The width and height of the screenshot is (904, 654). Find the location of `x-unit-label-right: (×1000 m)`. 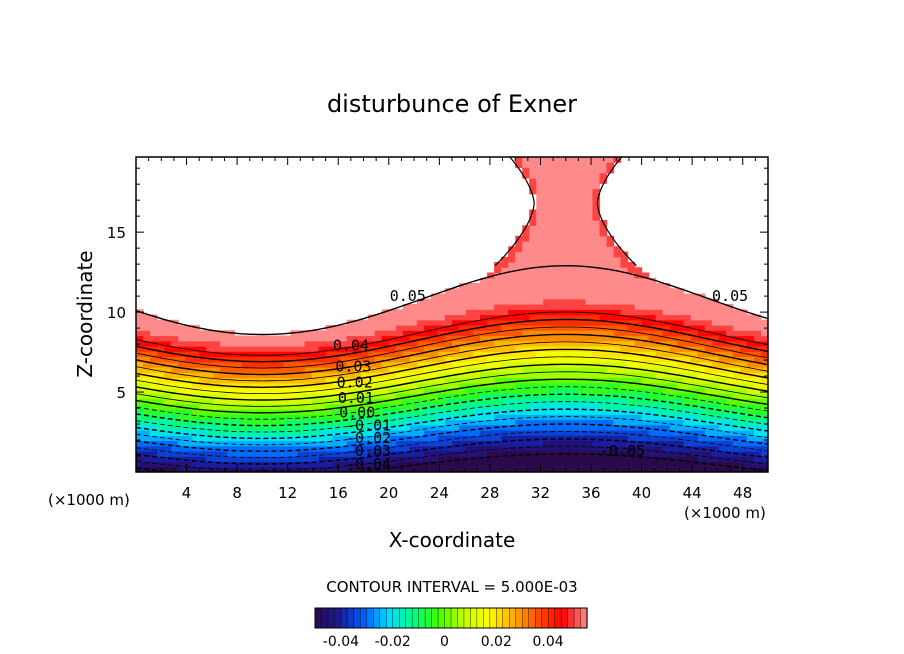

x-unit-label-right: (×1000 m) is located at coordinates (725, 513).